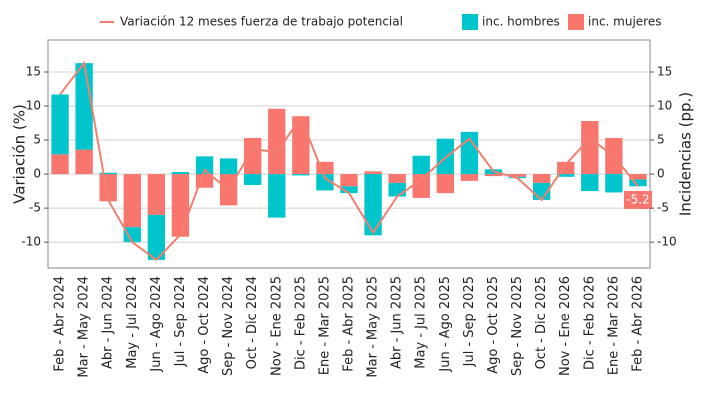  What do you see at coordinates (661, 140) in the screenshot?
I see `y2-tick-label: 5` at bounding box center [661, 140].